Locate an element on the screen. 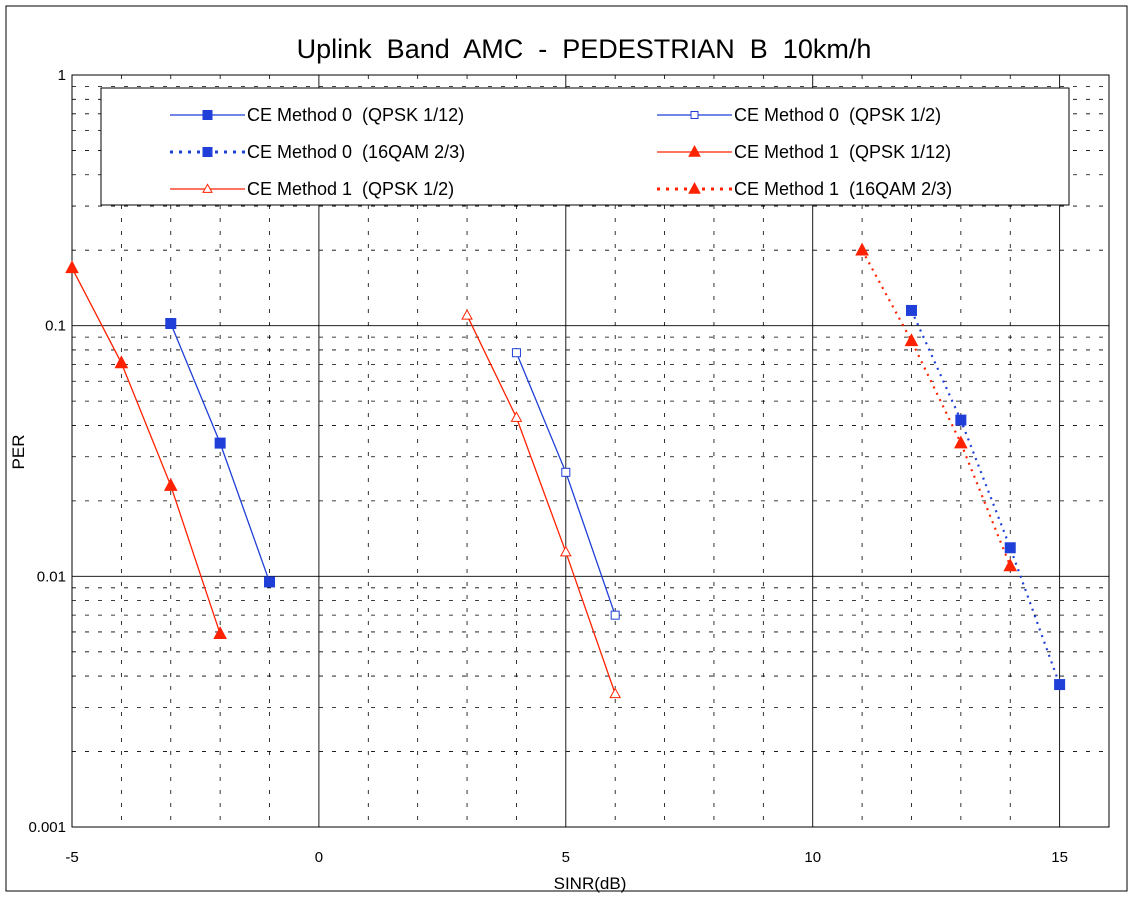 The height and width of the screenshot is (902, 1133). y-axis-label: PER is located at coordinates (18, 452).